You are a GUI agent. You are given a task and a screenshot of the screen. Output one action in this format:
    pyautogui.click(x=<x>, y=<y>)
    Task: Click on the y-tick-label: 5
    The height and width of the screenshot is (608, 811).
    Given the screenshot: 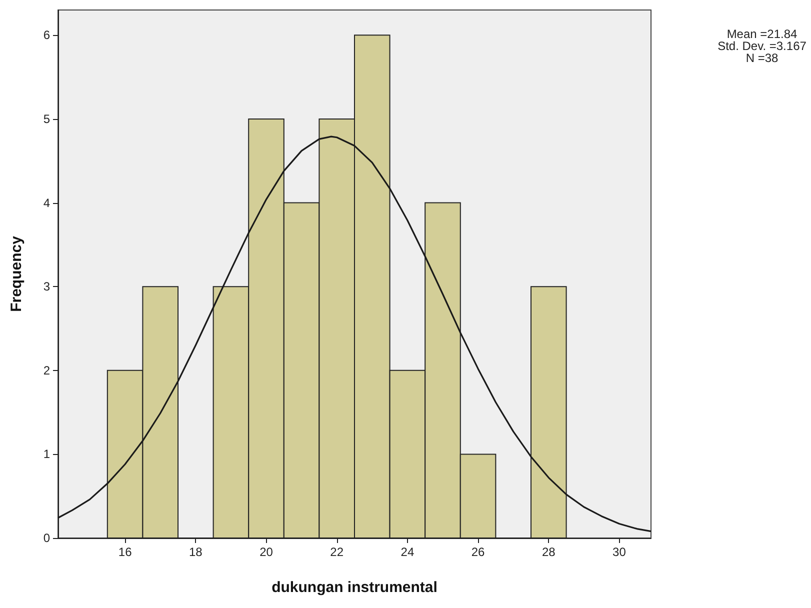 What is the action you would take?
    pyautogui.click(x=46, y=119)
    